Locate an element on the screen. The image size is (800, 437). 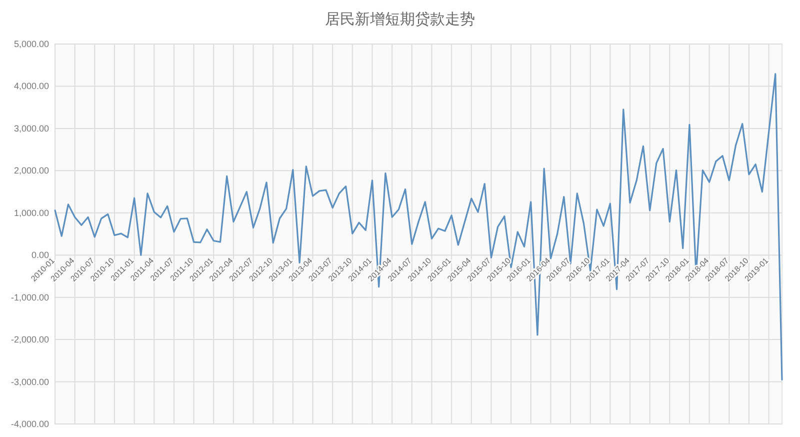
y-tick-label: 1,000.00 is located at coordinates (31, 213).